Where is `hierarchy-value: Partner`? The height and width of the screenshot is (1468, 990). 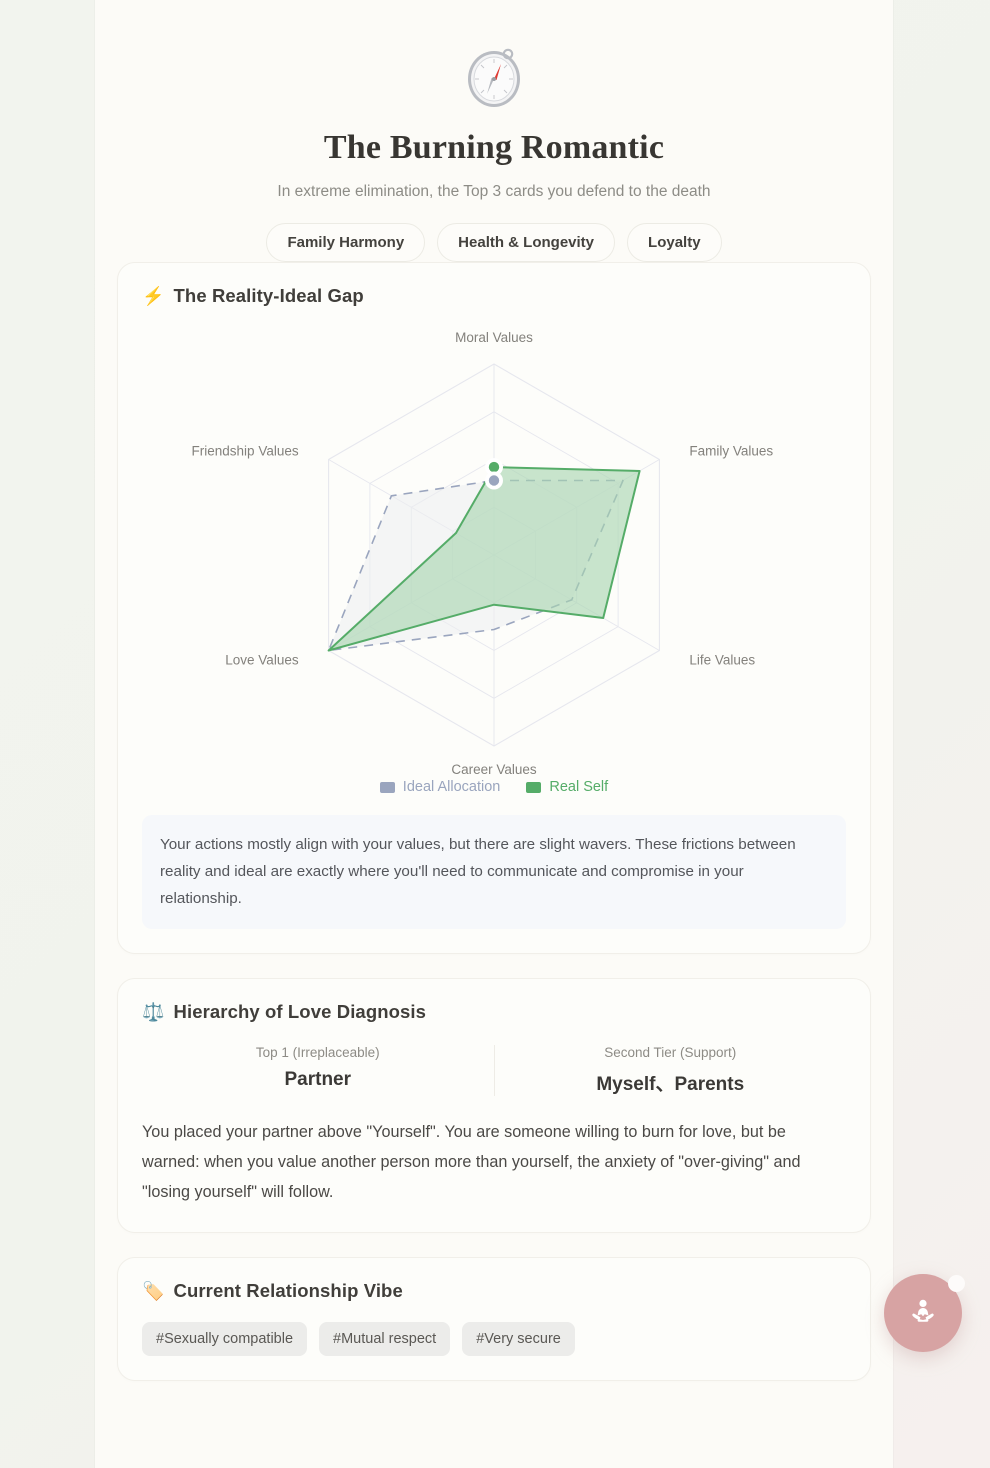 hierarchy-value: Partner is located at coordinates (318, 1080).